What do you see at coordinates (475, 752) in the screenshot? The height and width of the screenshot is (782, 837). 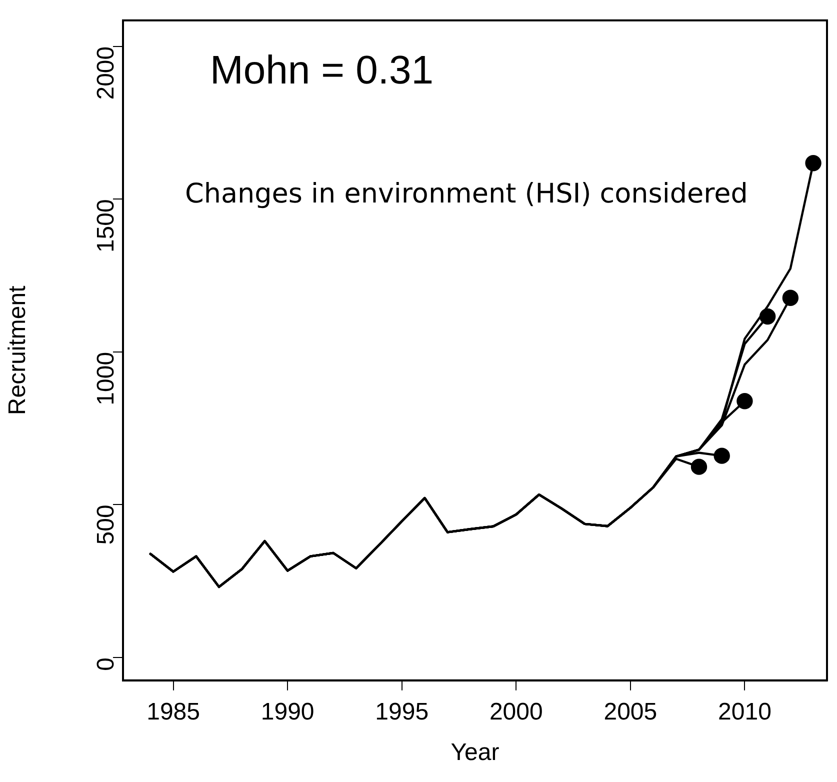 I see `x-axis-title: Year` at bounding box center [475, 752].